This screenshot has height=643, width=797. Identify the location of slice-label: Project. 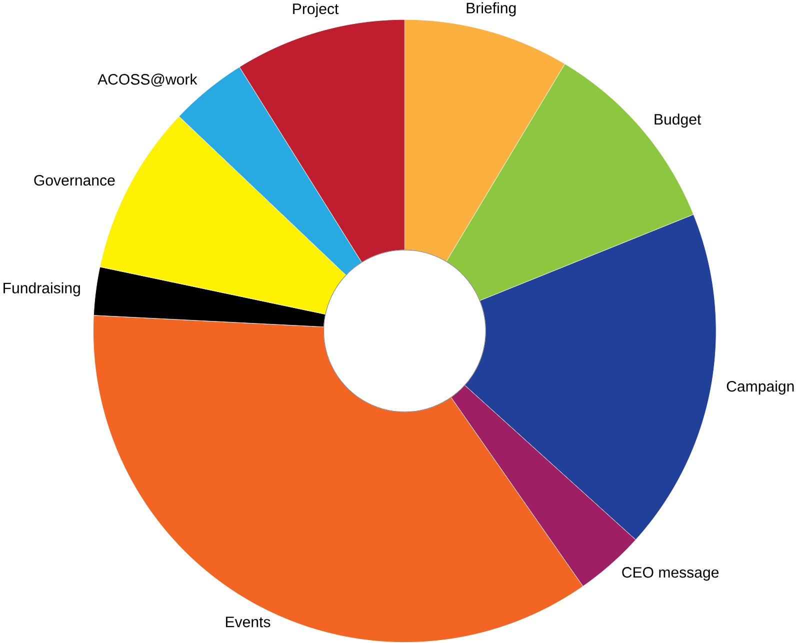
(316, 10).